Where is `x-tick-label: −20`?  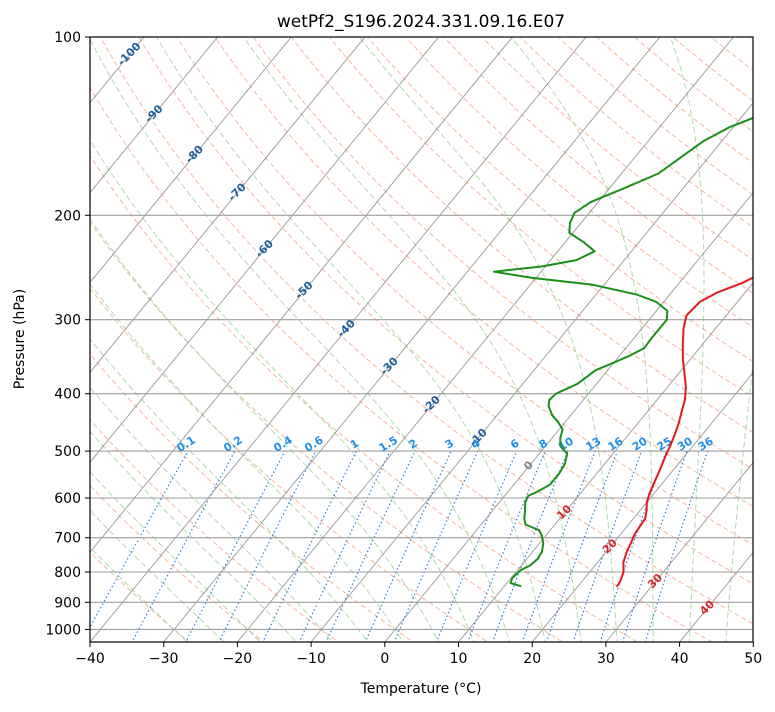
x-tick-label: −20 is located at coordinates (238, 659).